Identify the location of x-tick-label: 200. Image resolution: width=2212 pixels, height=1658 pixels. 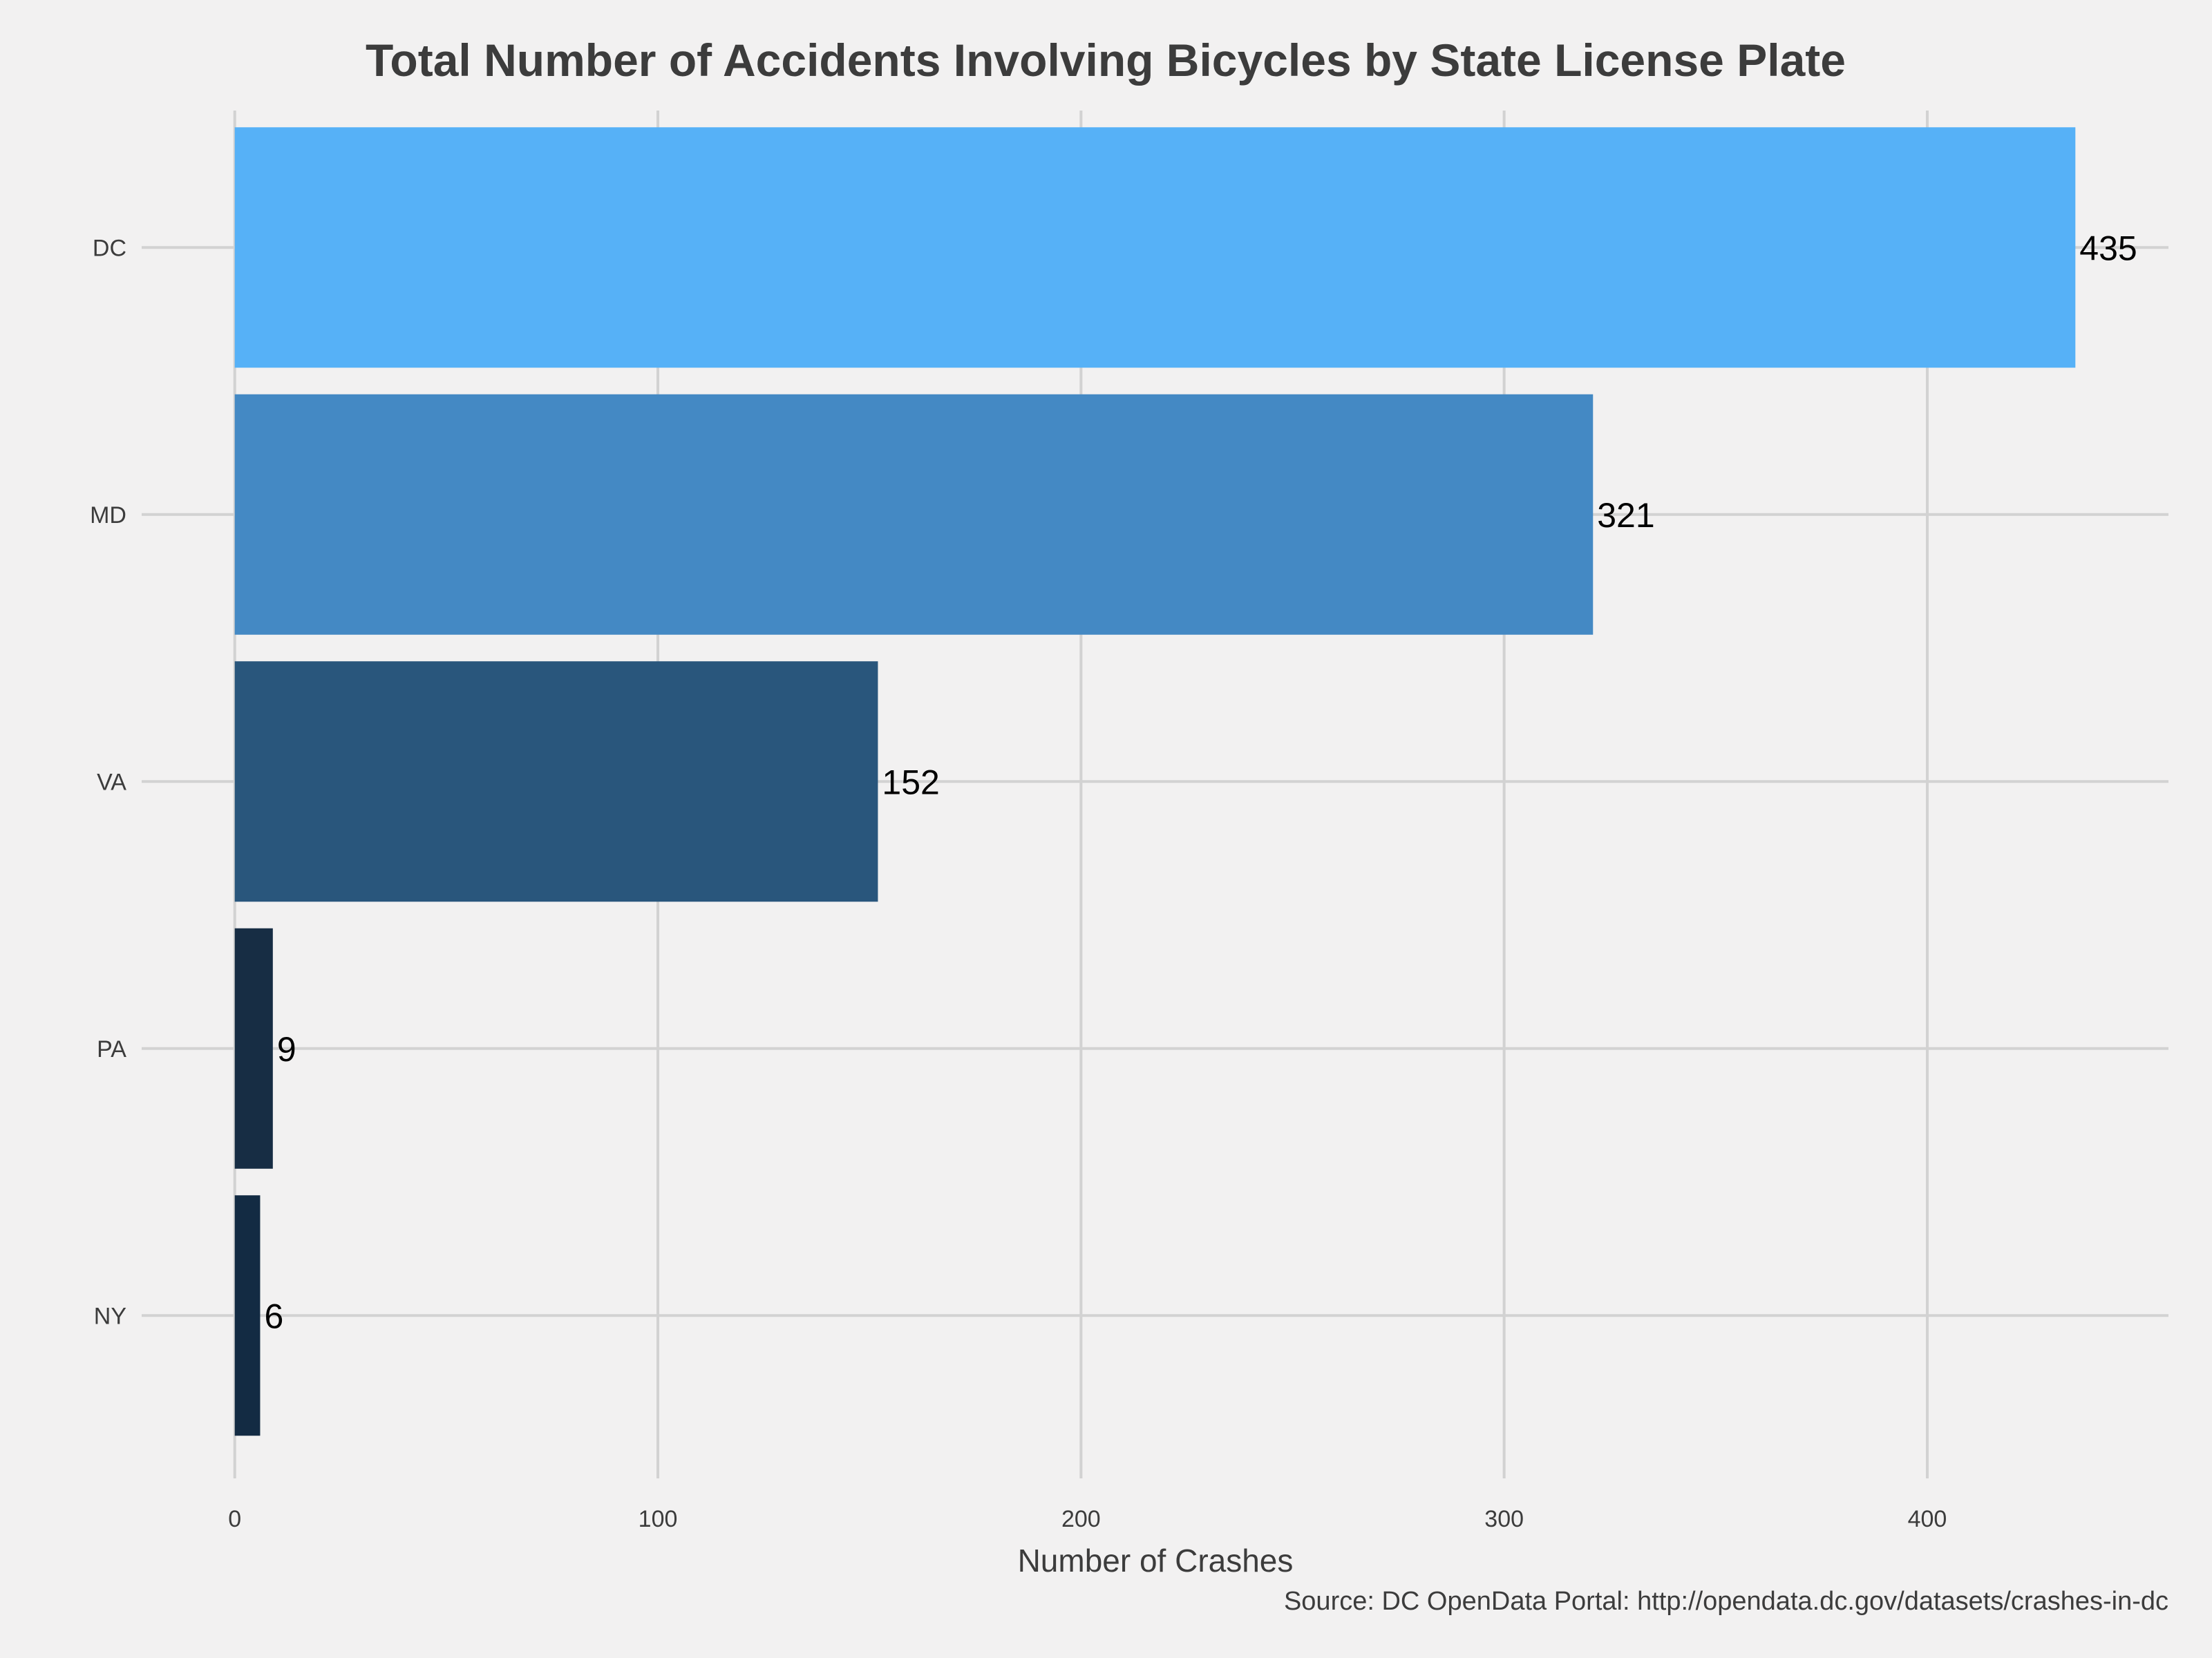
(1081, 1519).